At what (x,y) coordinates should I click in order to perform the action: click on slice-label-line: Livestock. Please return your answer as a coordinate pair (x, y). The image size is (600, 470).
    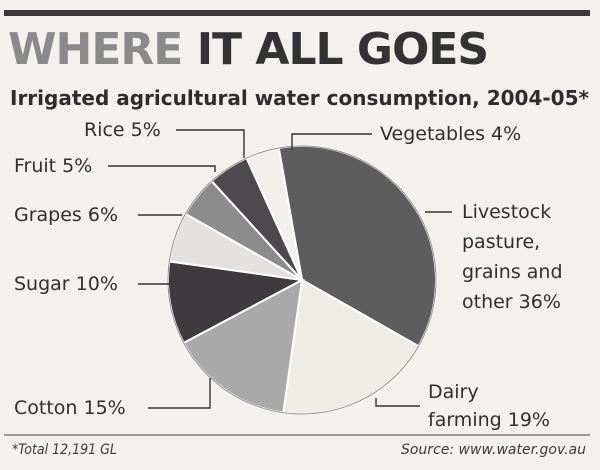
    Looking at the image, I should click on (506, 212).